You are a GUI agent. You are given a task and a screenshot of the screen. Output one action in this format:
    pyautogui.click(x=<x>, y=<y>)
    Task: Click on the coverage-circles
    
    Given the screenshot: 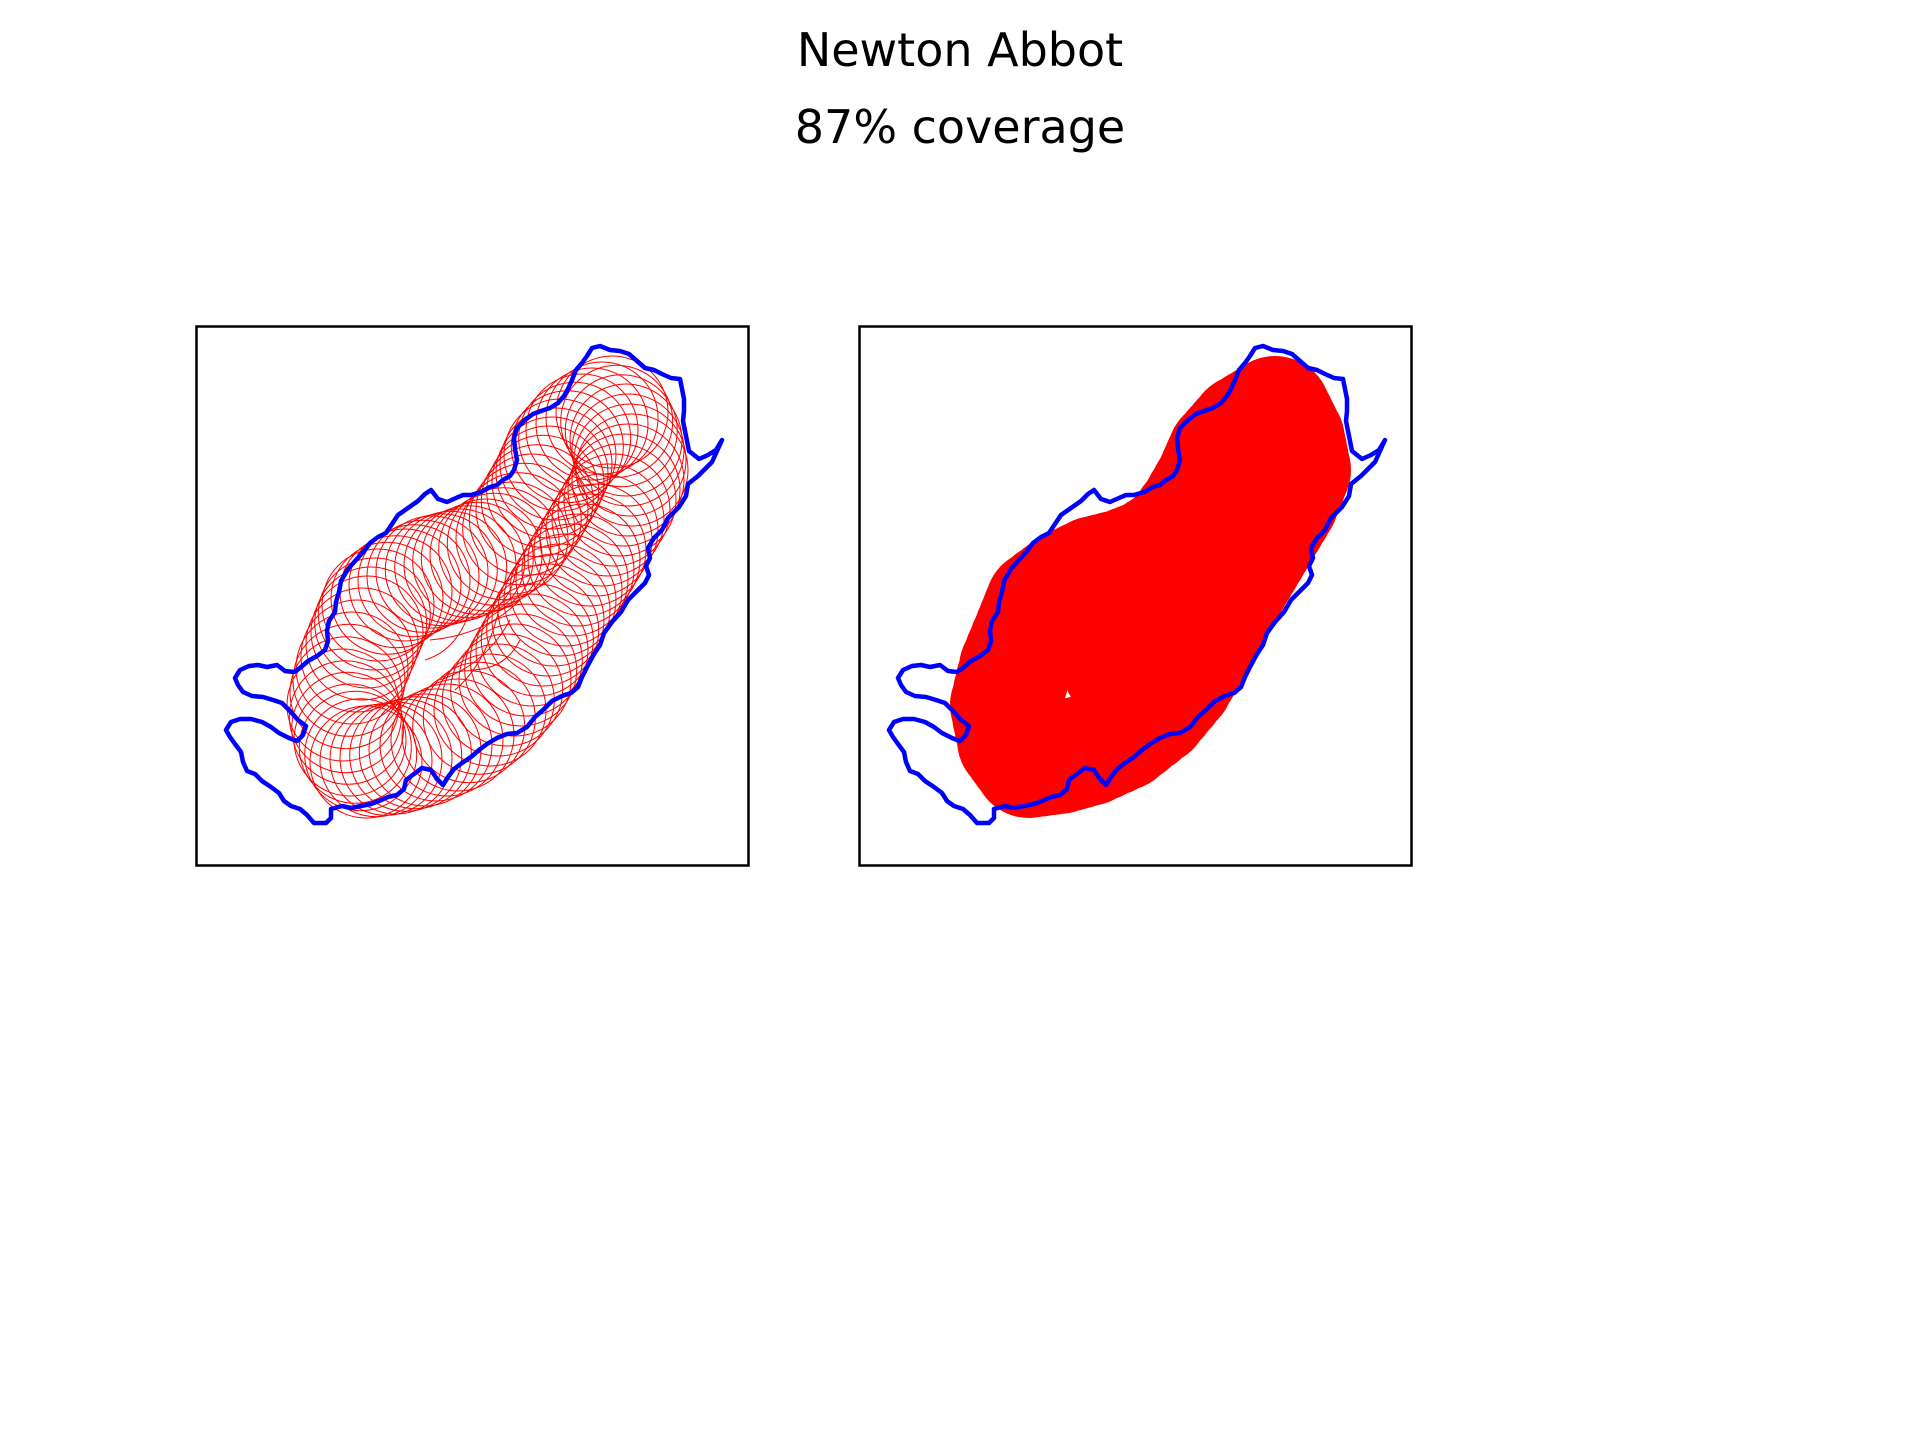 What is the action you would take?
    pyautogui.click(x=487, y=587)
    